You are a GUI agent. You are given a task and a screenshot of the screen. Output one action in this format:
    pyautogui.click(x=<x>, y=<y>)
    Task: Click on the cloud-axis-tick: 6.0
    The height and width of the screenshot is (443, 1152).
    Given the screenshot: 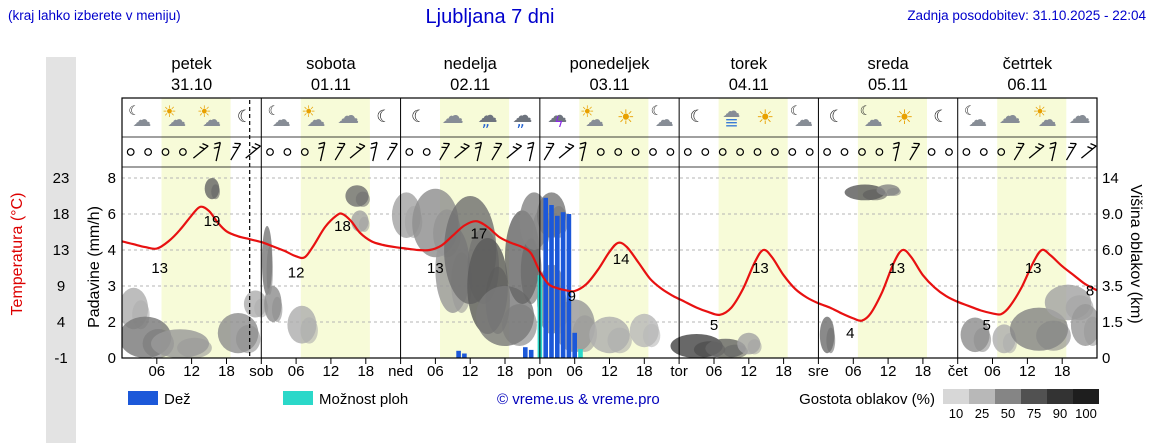 What is the action you would take?
    pyautogui.click(x=1112, y=250)
    